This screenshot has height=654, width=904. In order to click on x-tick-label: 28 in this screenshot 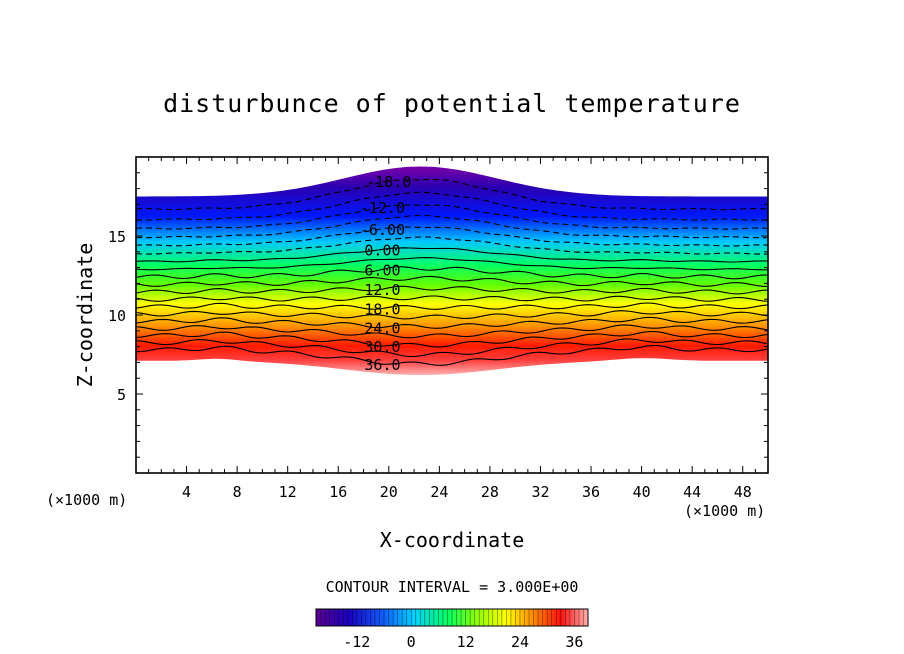, I will do `click(490, 492)`.